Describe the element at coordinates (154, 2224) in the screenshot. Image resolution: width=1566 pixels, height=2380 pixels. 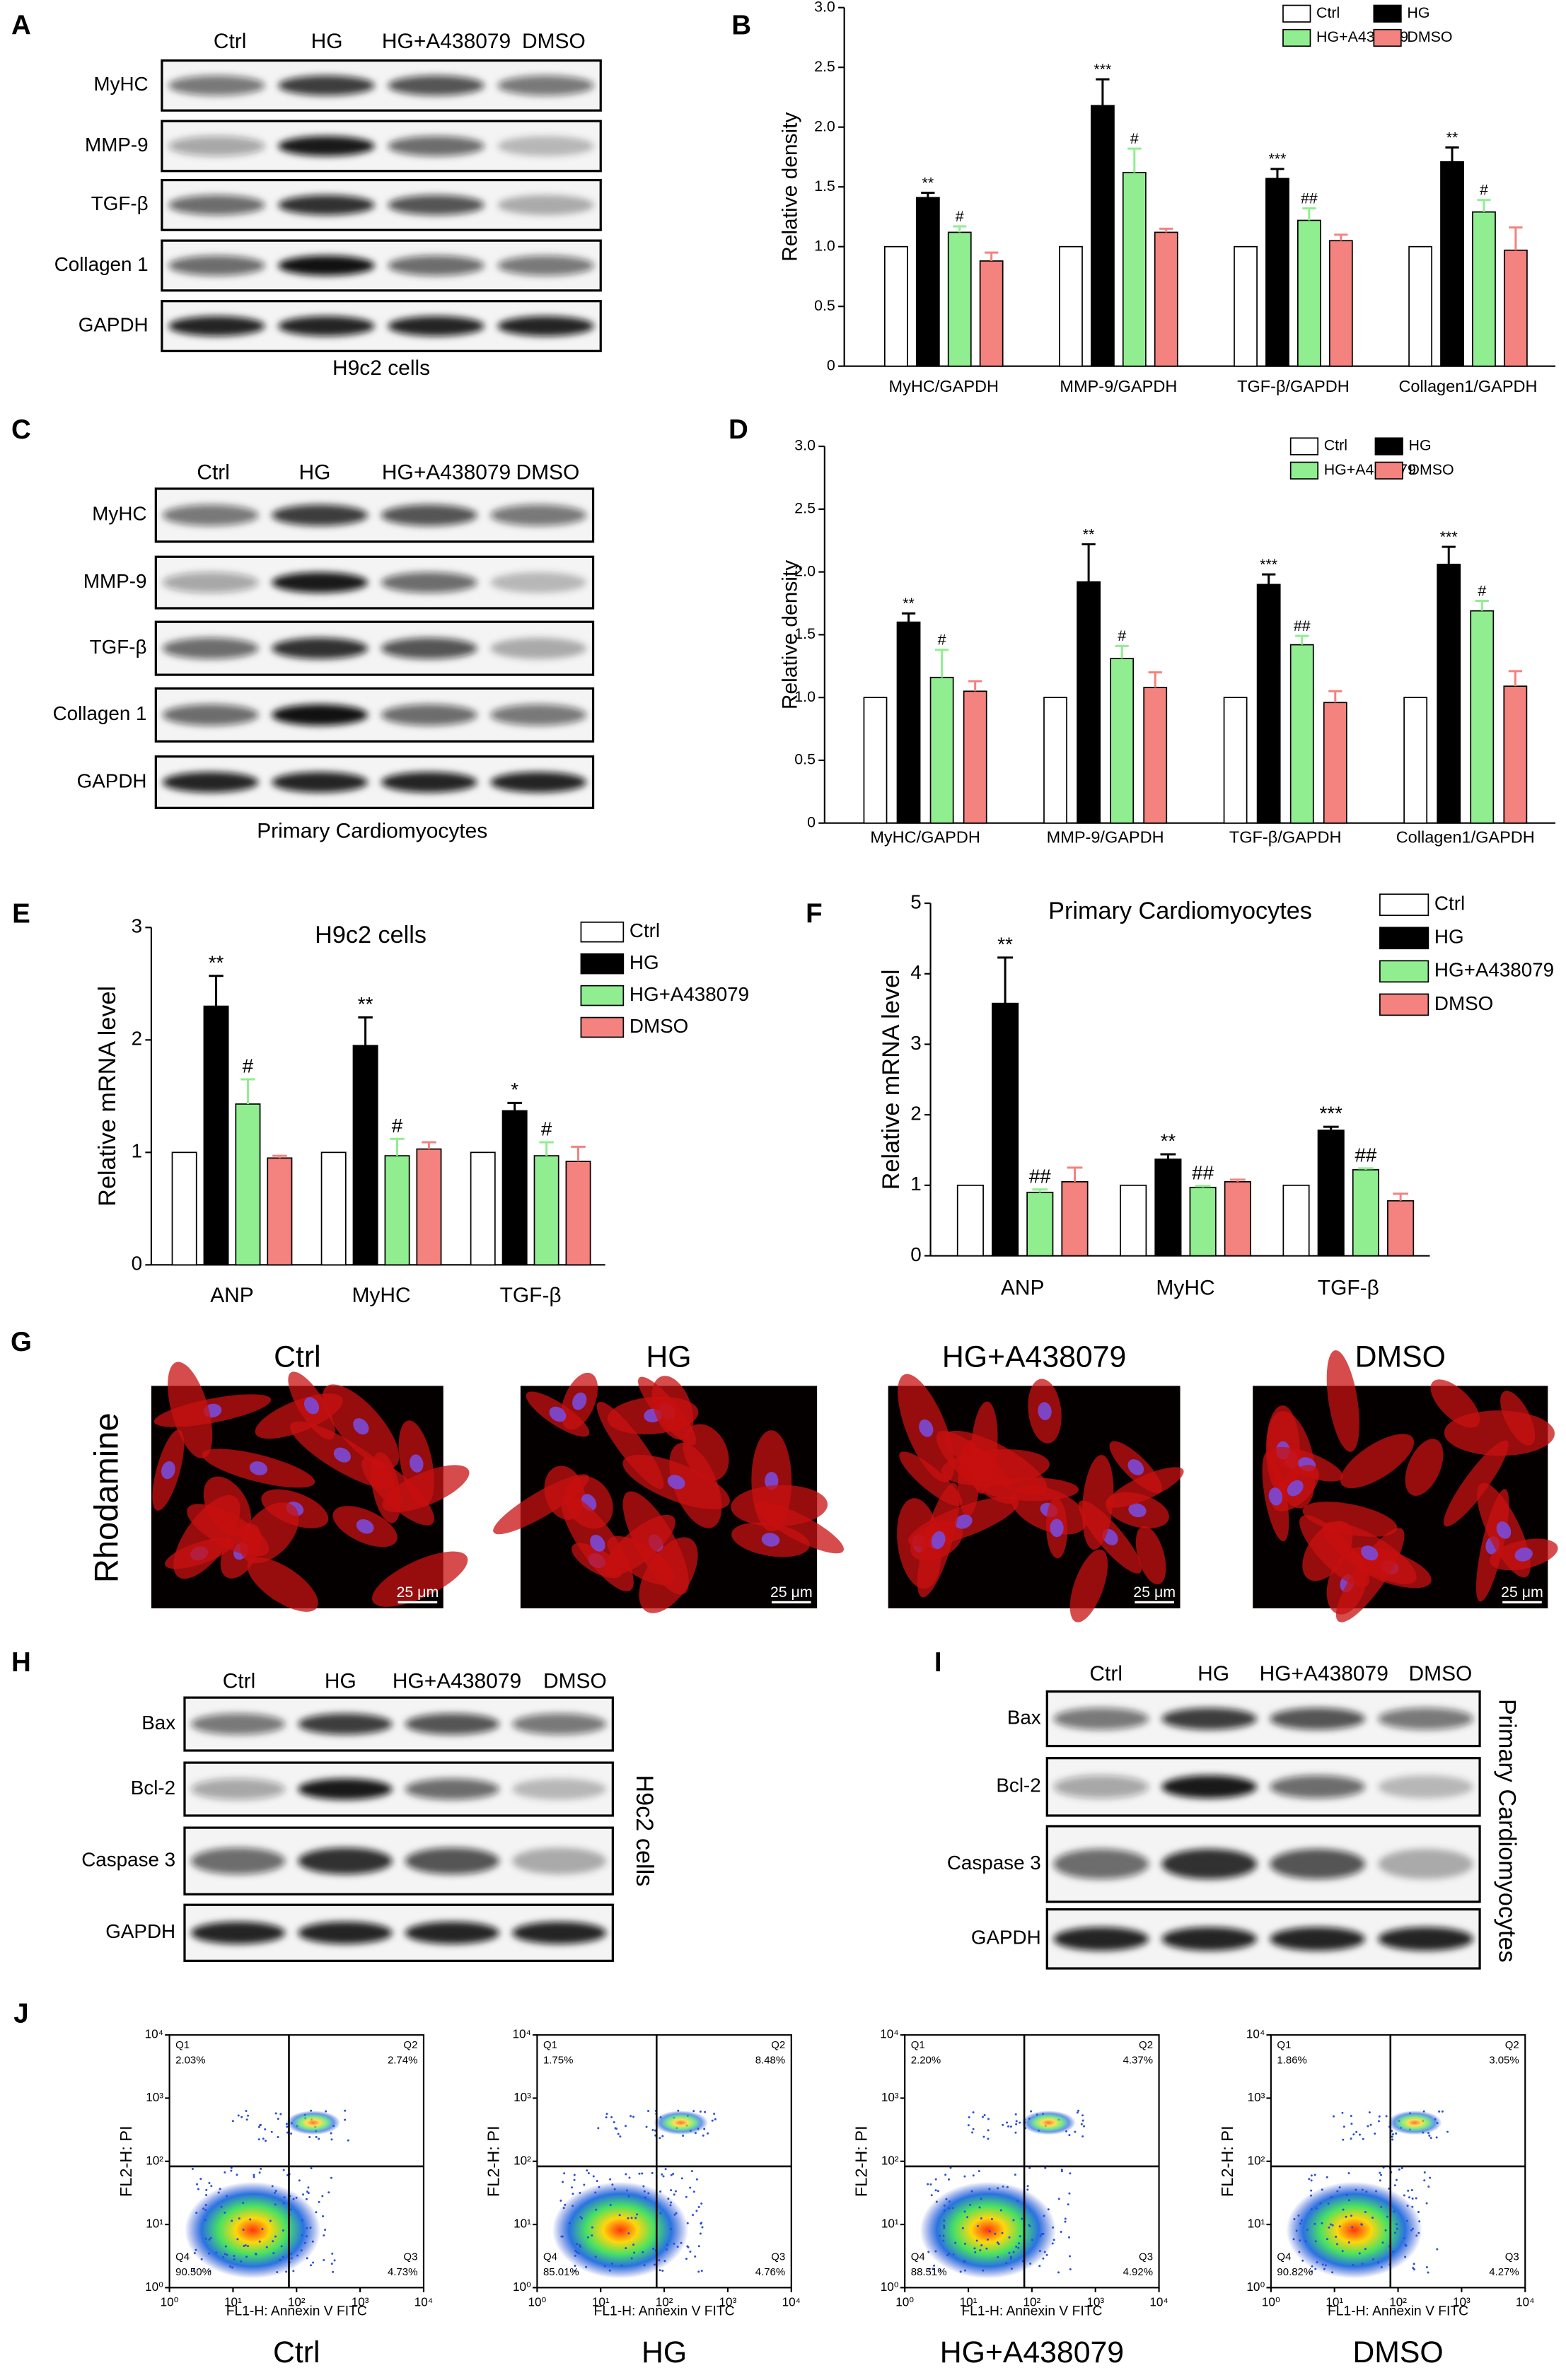
I see `y-tick-label: 10¹` at that location.